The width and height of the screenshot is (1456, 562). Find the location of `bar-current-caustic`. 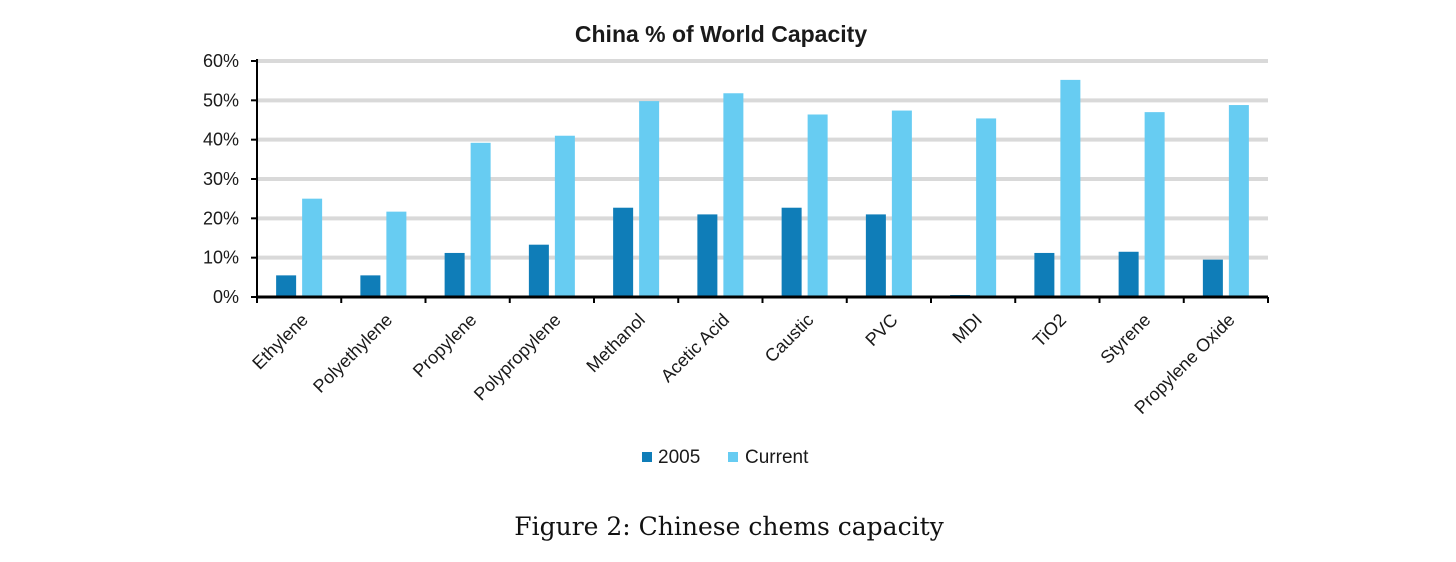

bar-current-caustic is located at coordinates (817, 205).